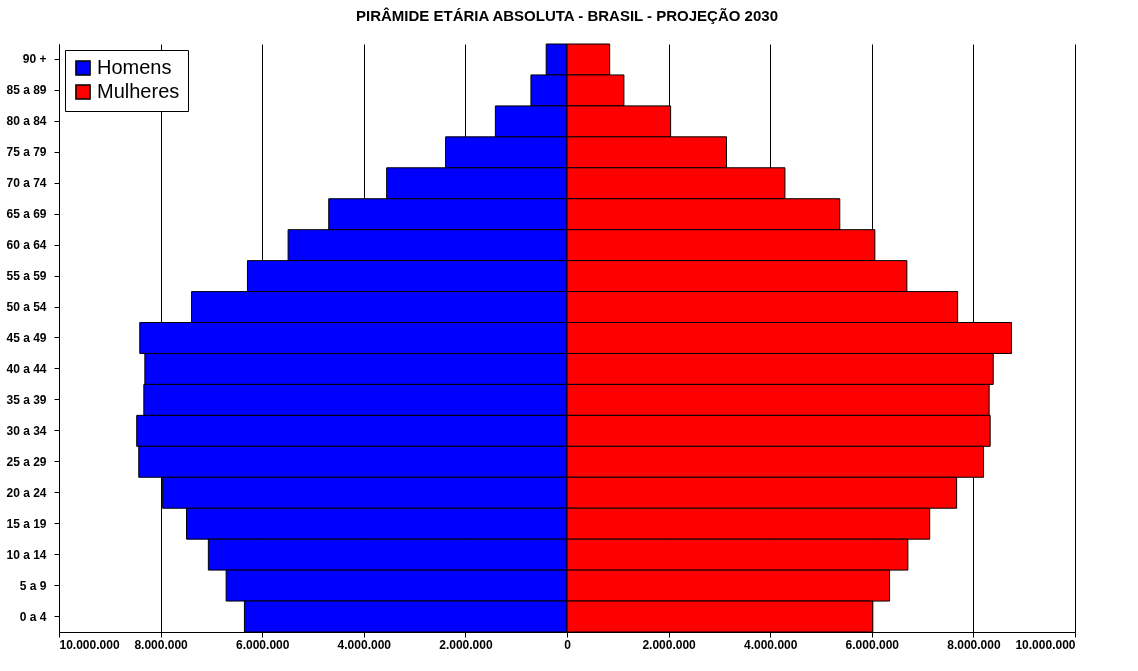 The width and height of the screenshot is (1138, 671). I want to click on y-tick-label: 35 a 39, so click(26, 399).